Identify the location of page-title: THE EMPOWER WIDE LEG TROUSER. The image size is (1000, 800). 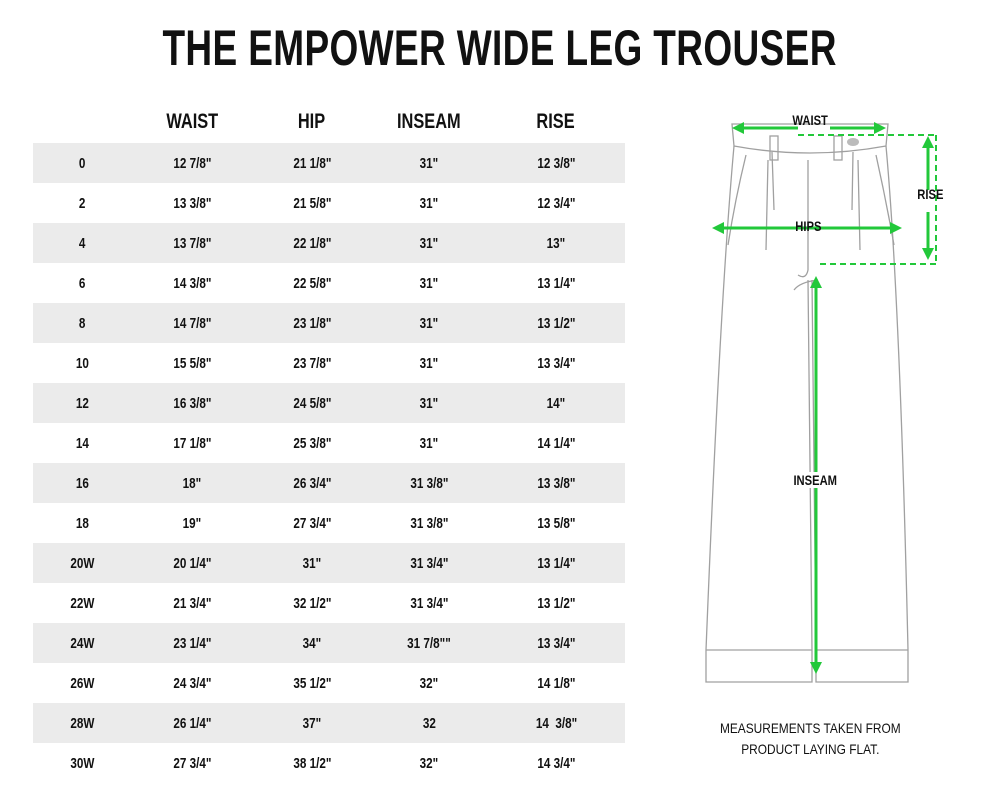
(500, 48).